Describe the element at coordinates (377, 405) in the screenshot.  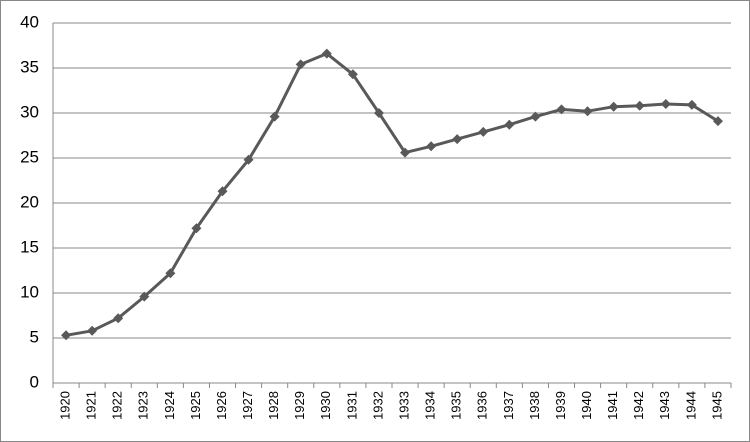
I see `x-tick-label: 1932` at that location.